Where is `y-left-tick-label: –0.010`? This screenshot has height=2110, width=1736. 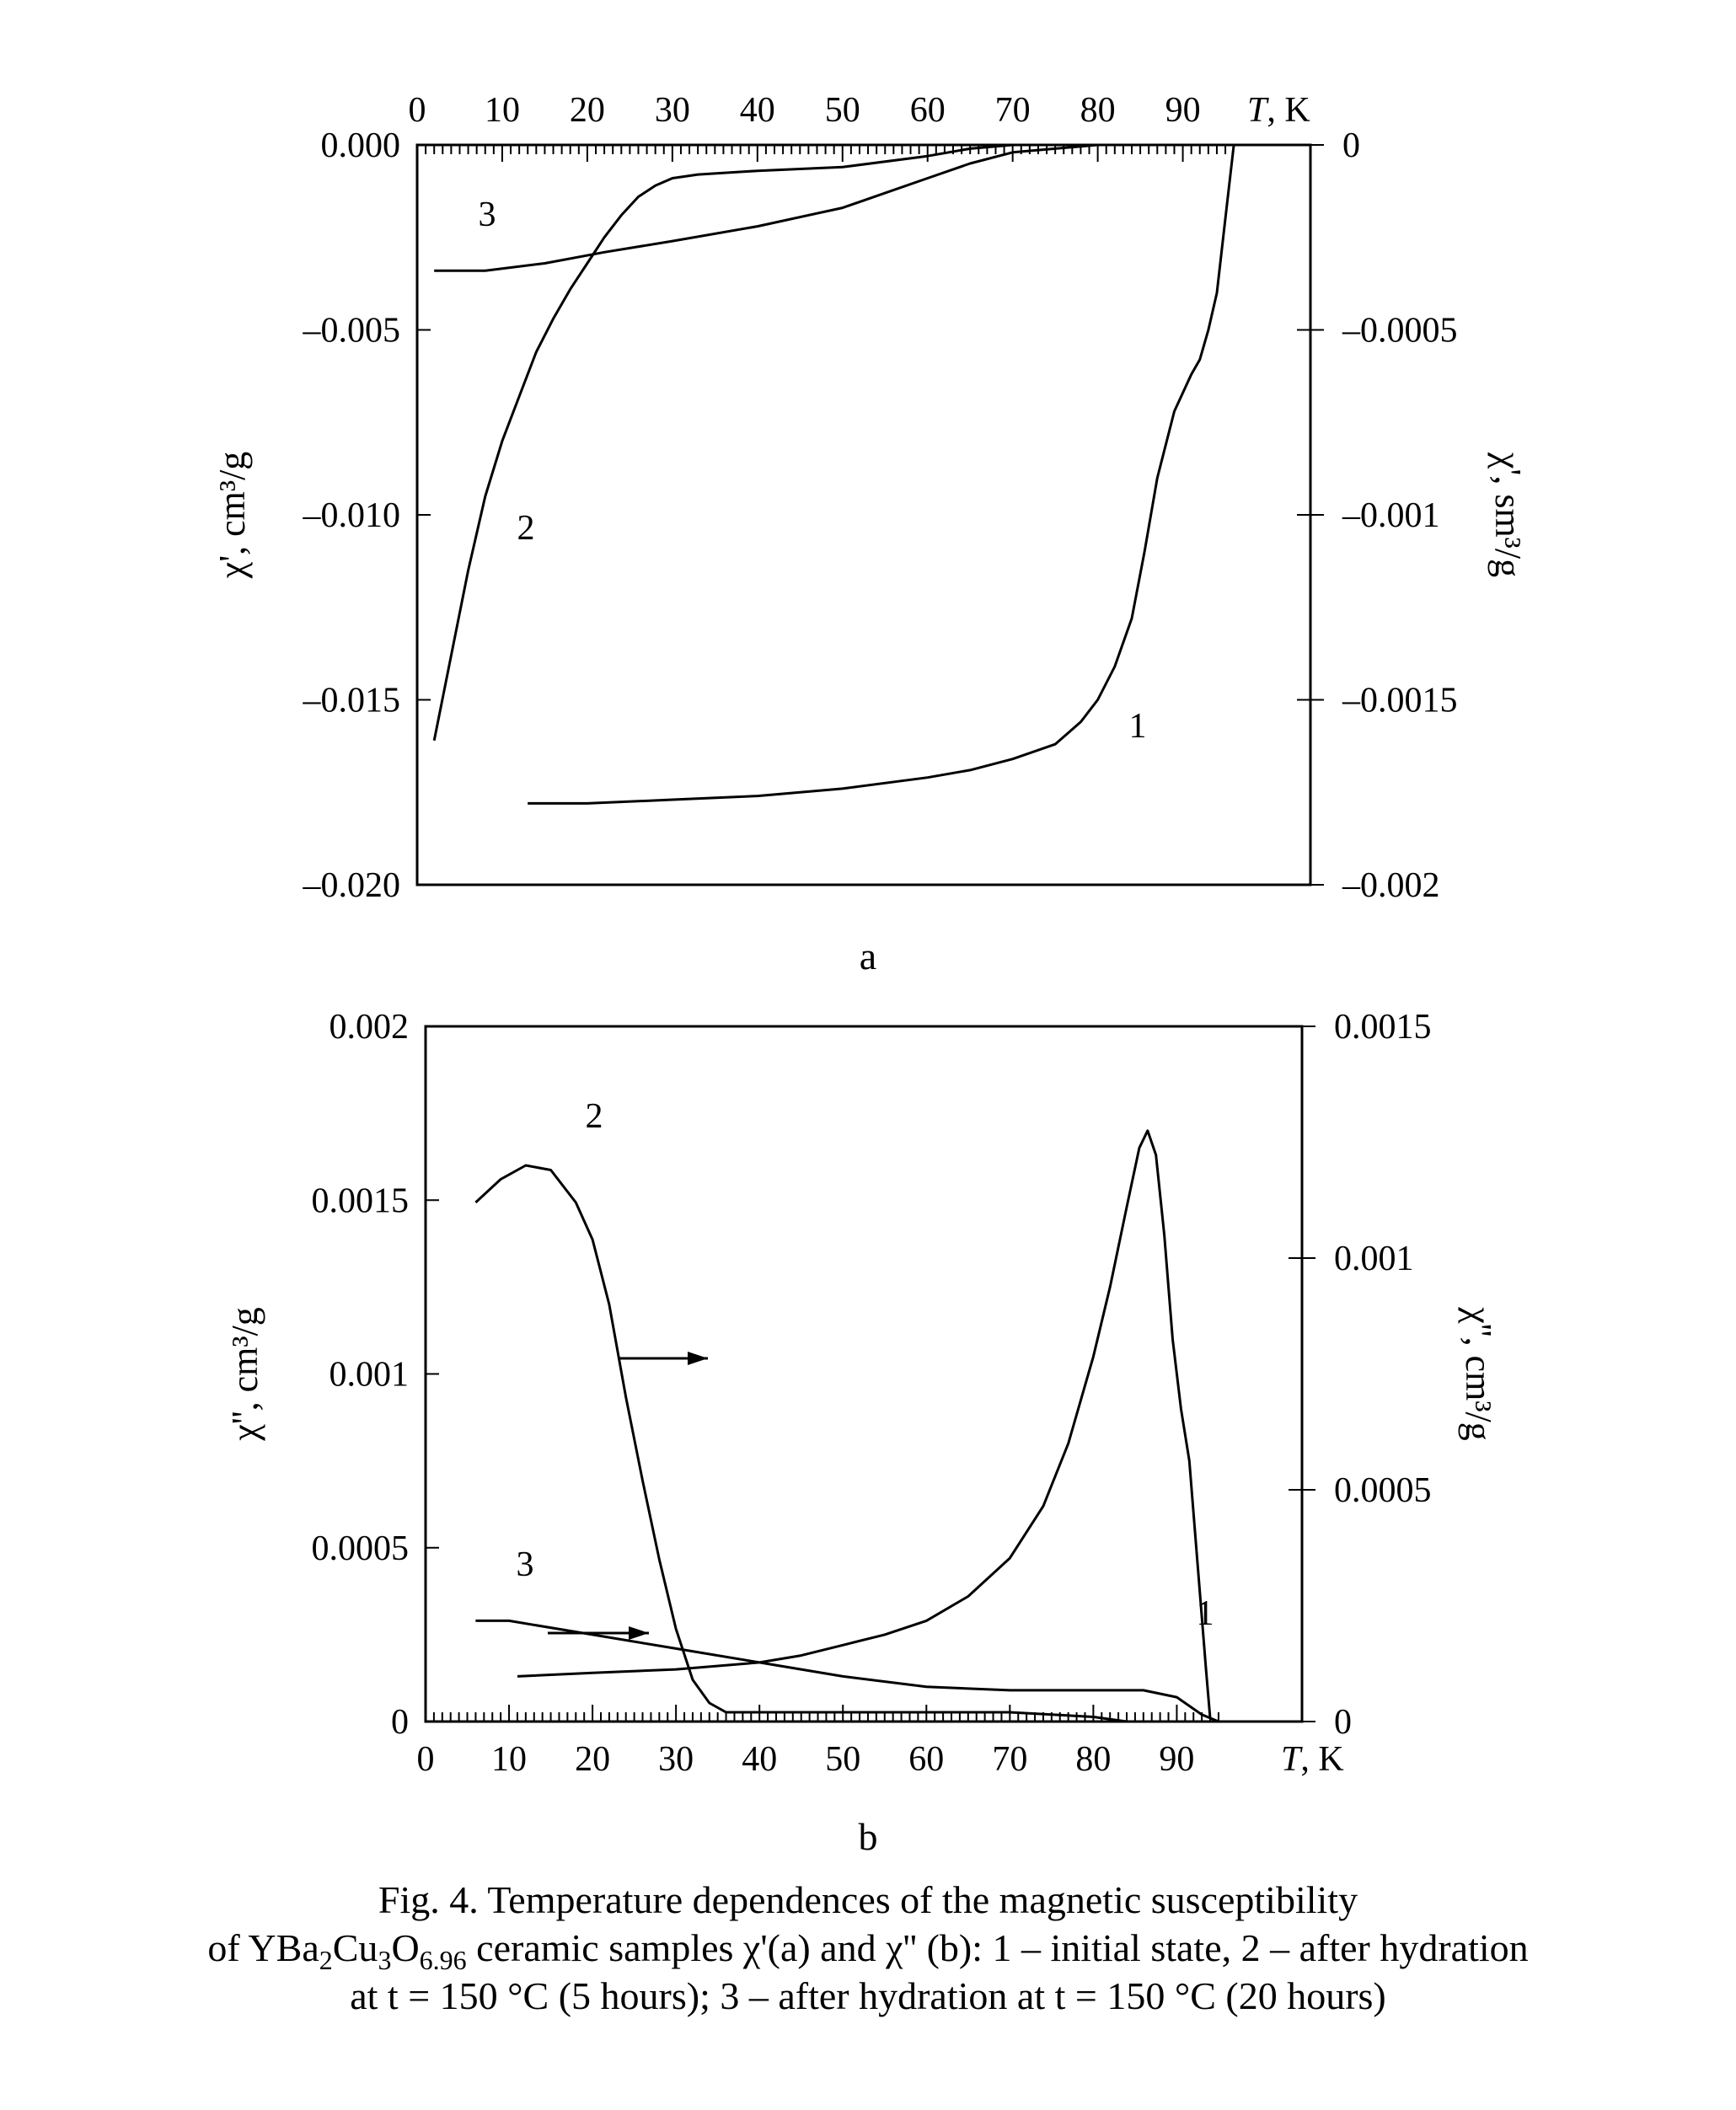
y-left-tick-label: –0.010 is located at coordinates (352, 515).